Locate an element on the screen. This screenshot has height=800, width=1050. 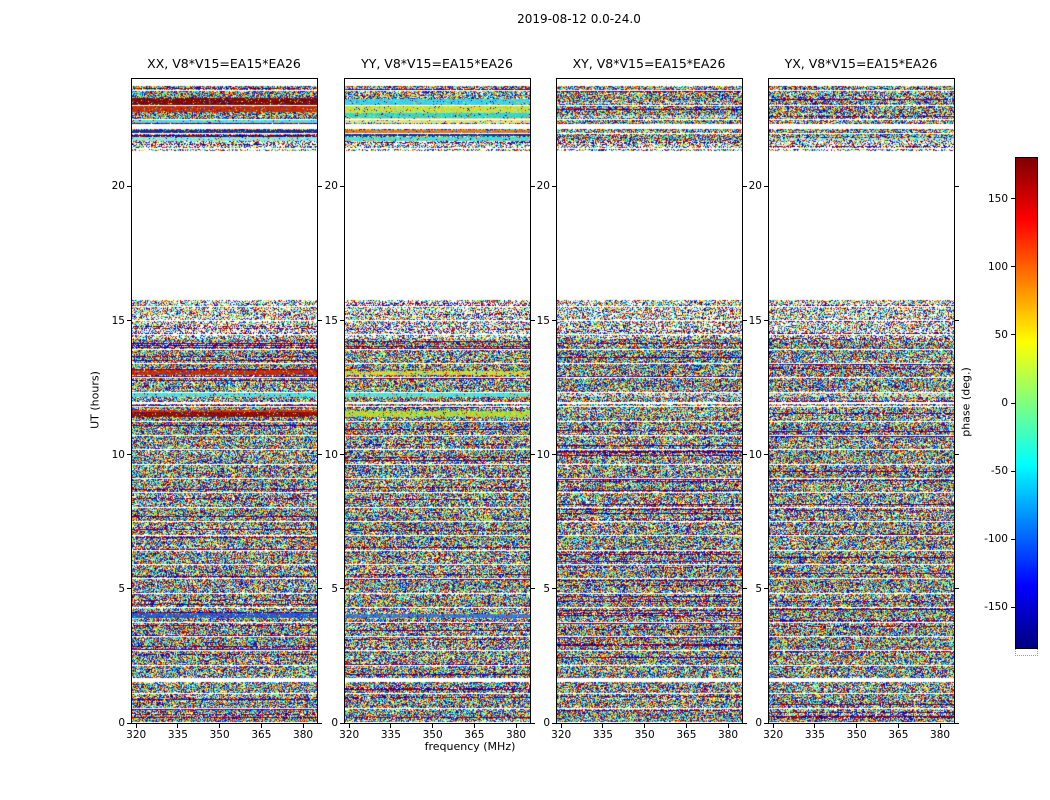
heatmap-panel-yx is located at coordinates (861, 401).